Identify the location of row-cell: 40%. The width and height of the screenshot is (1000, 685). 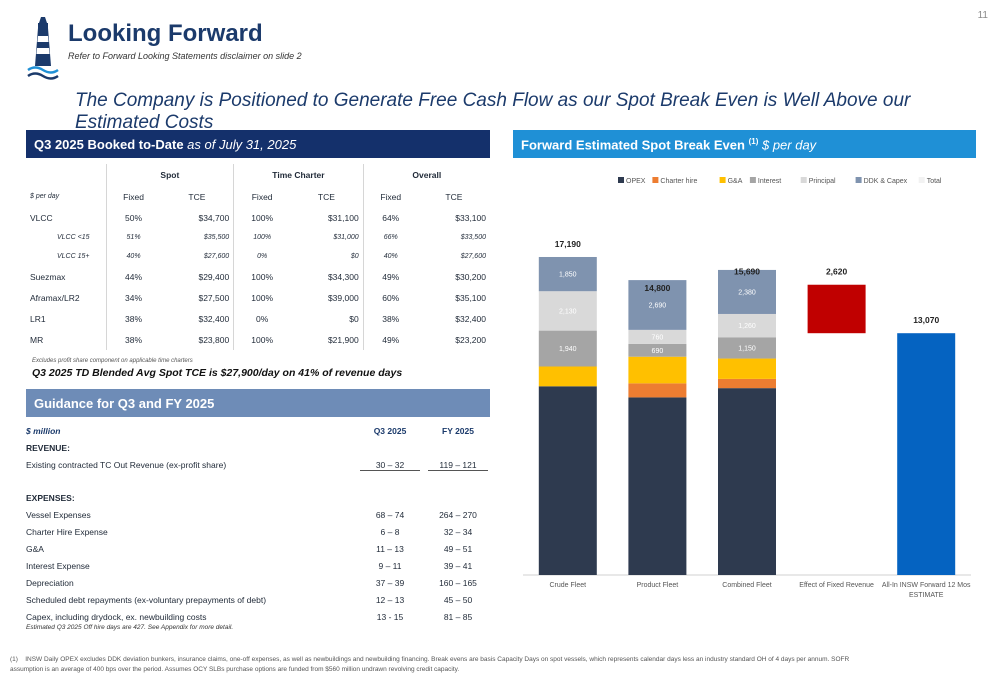
(390, 256).